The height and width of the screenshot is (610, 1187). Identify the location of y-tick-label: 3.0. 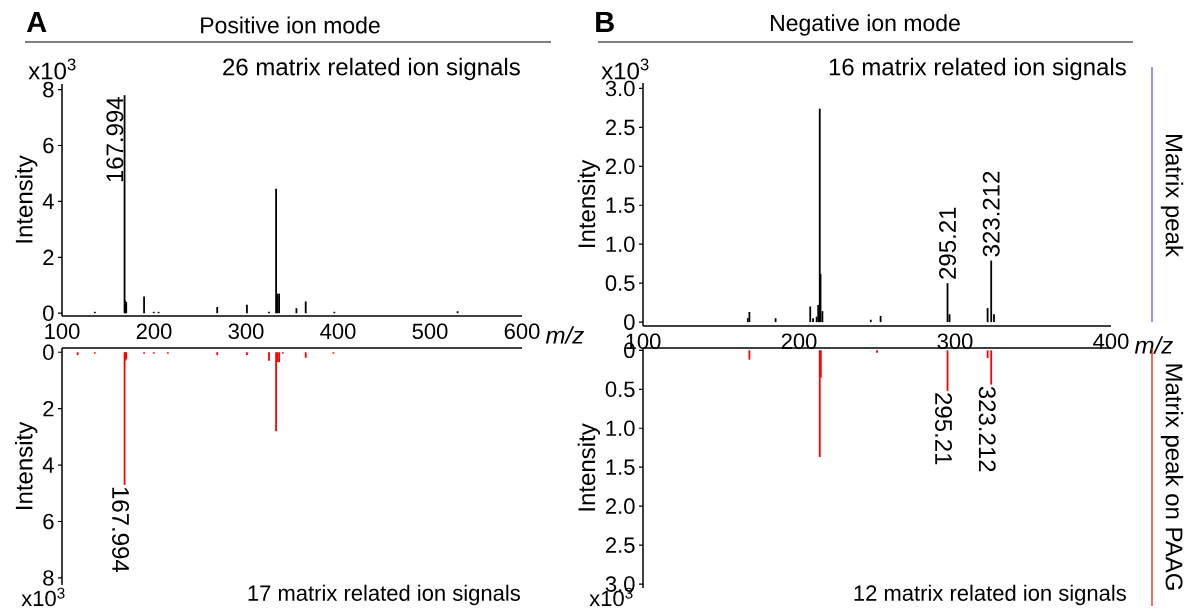
(620, 88).